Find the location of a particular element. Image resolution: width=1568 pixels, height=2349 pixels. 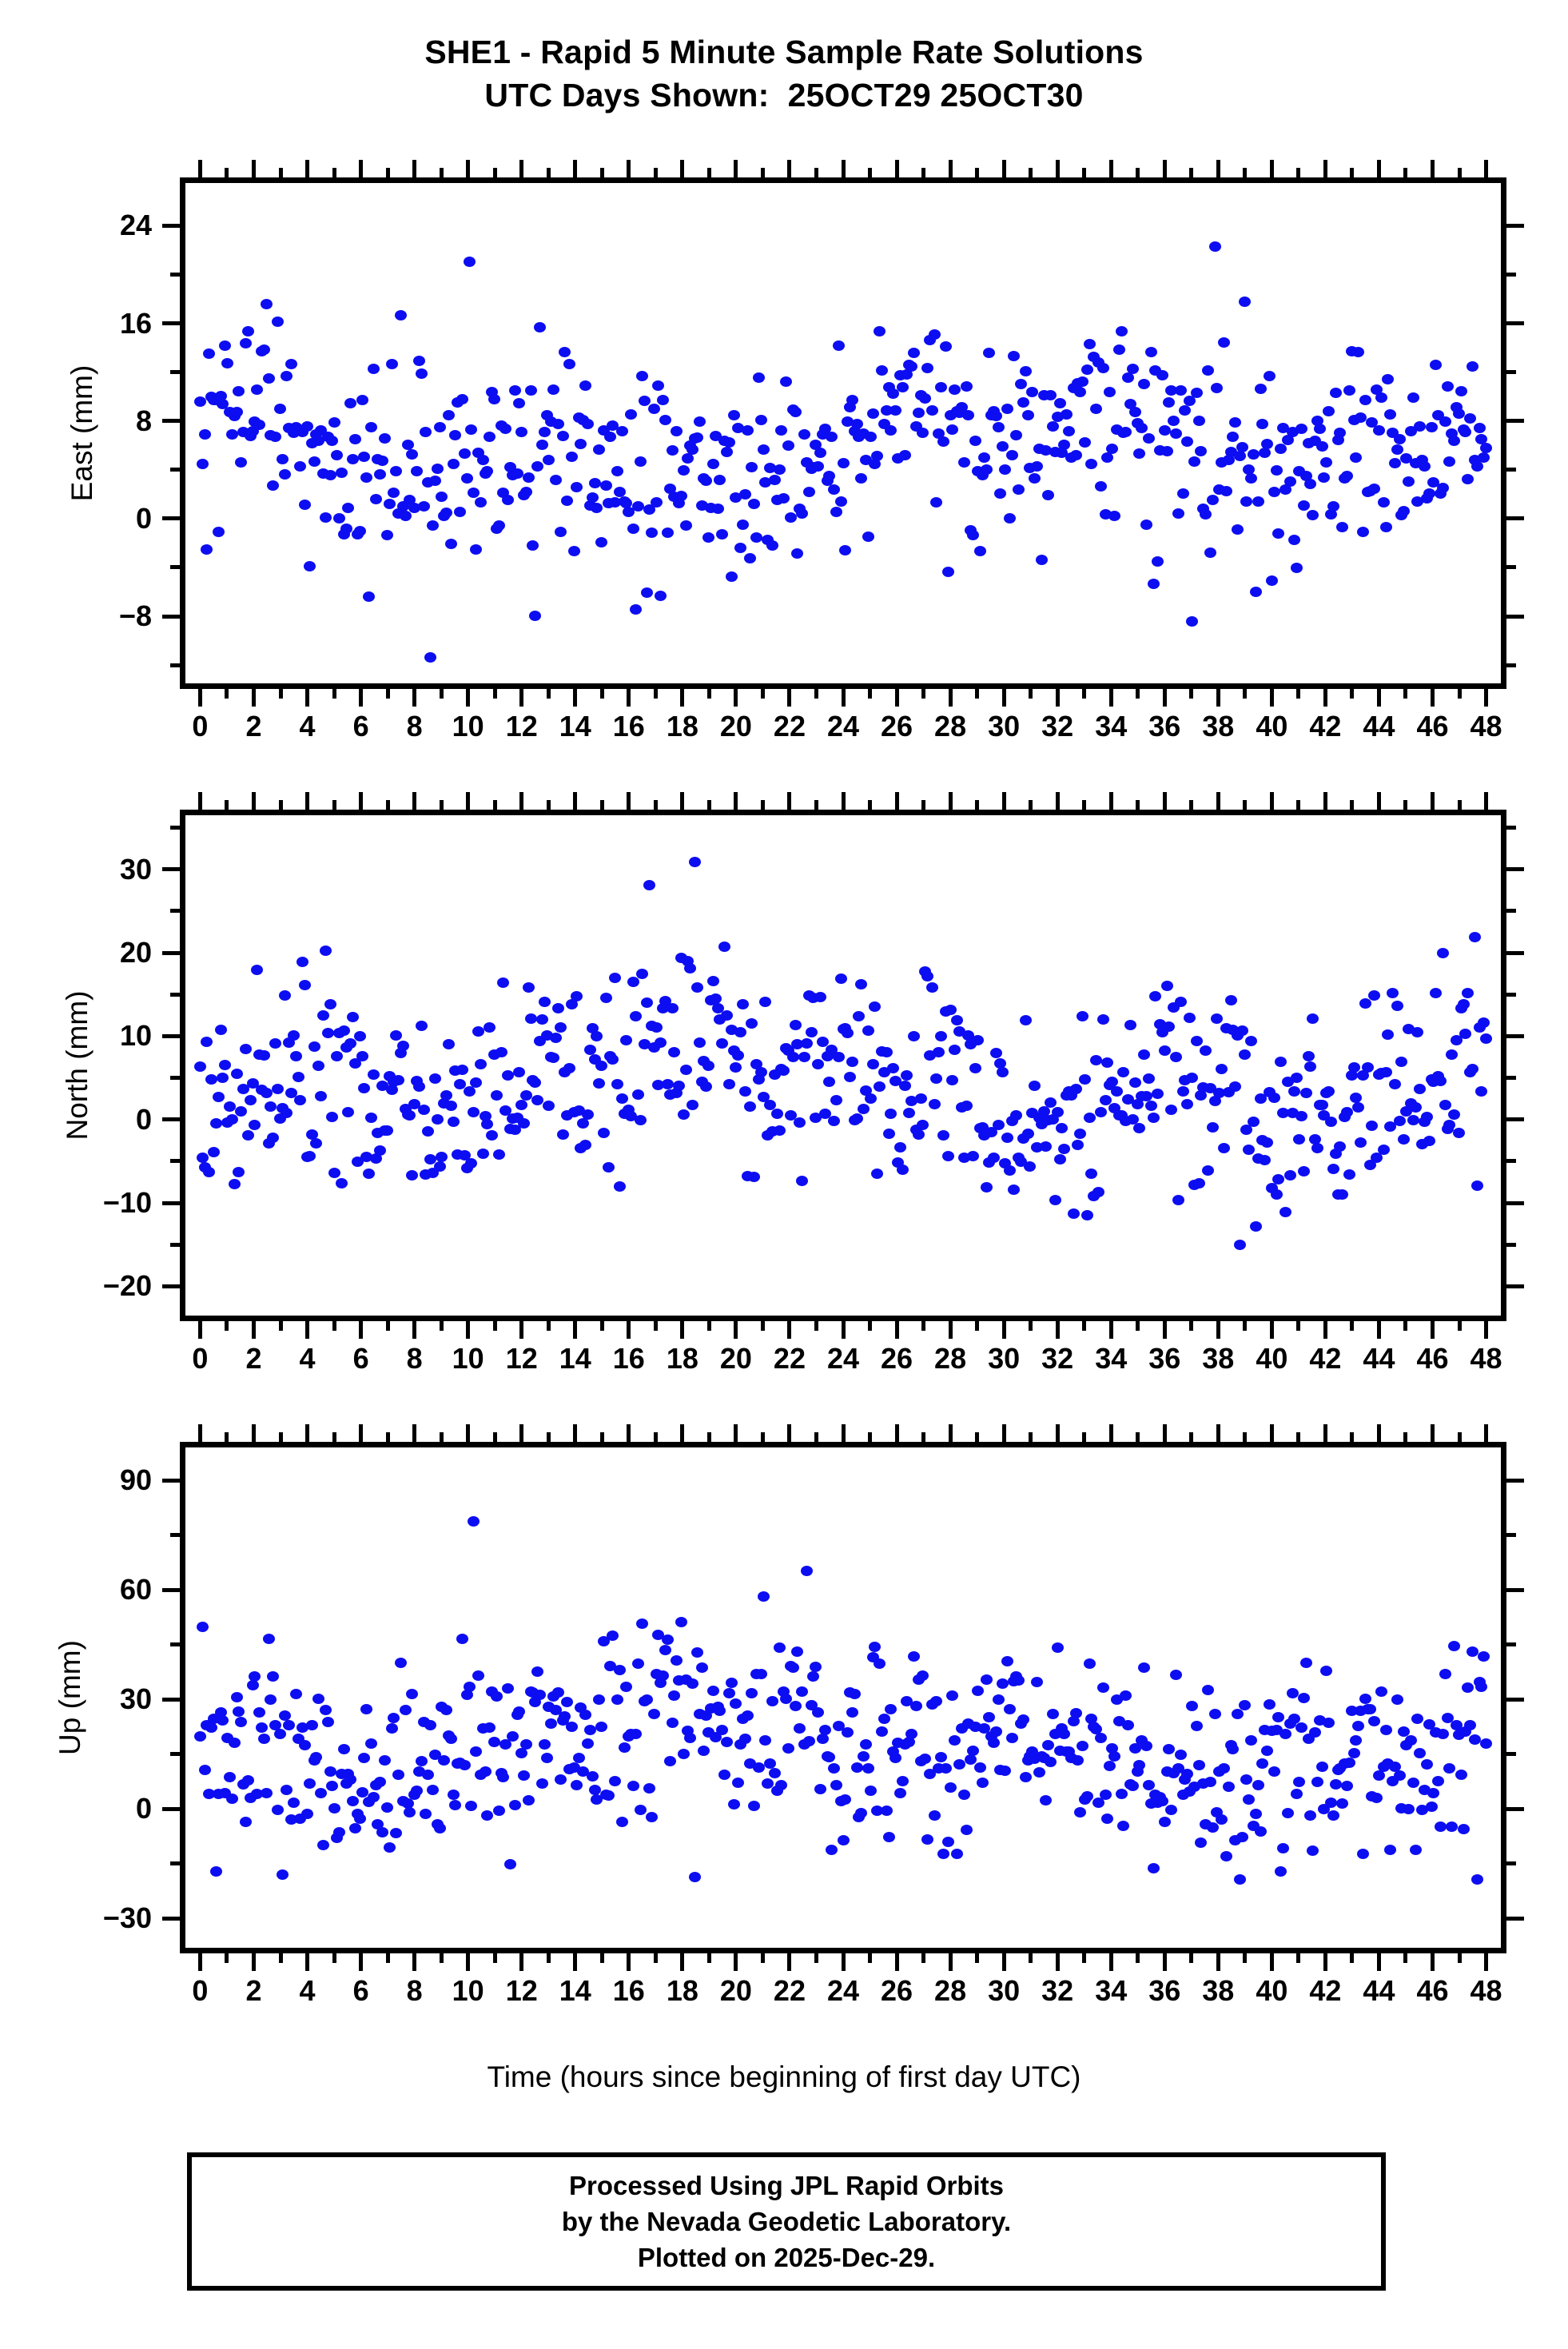

x-axis-tick-label: 38 is located at coordinates (1218, 1991).